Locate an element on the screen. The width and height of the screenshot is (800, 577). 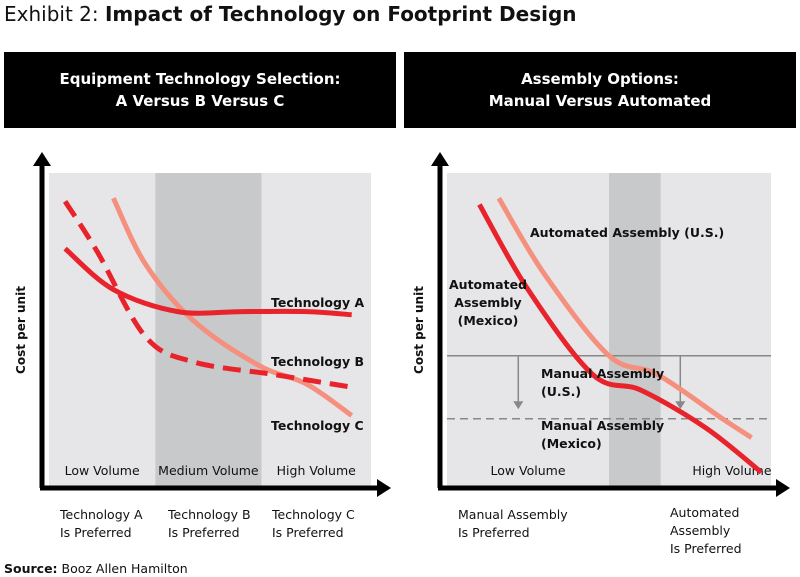
label-manual-mexico-line: Manual Assembly is located at coordinates (602, 425).